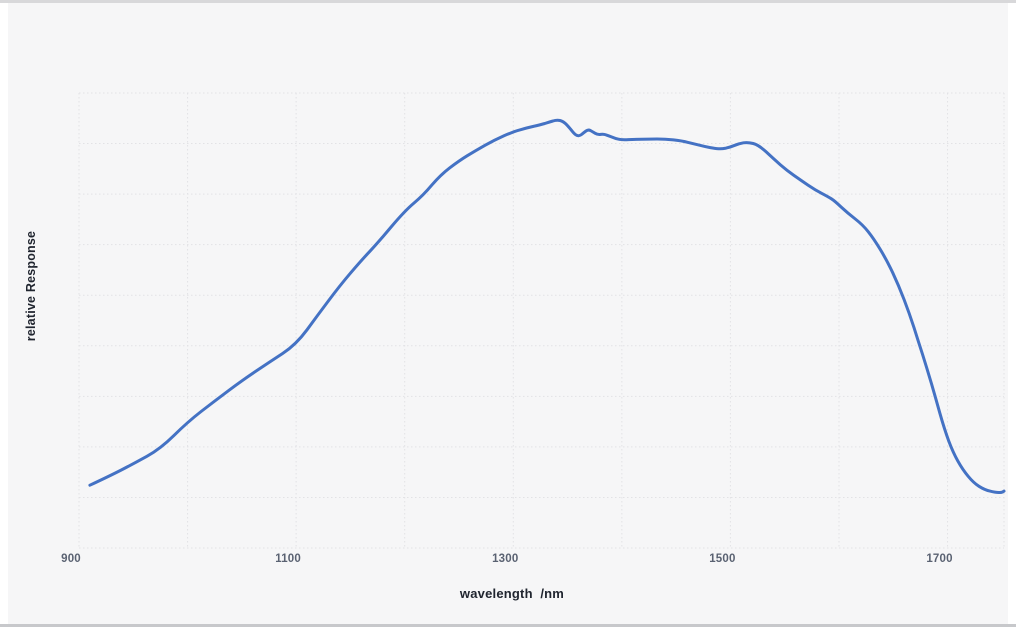 The height and width of the screenshot is (630, 1024). What do you see at coordinates (508, 625) in the screenshot?
I see `card-bottom-border` at bounding box center [508, 625].